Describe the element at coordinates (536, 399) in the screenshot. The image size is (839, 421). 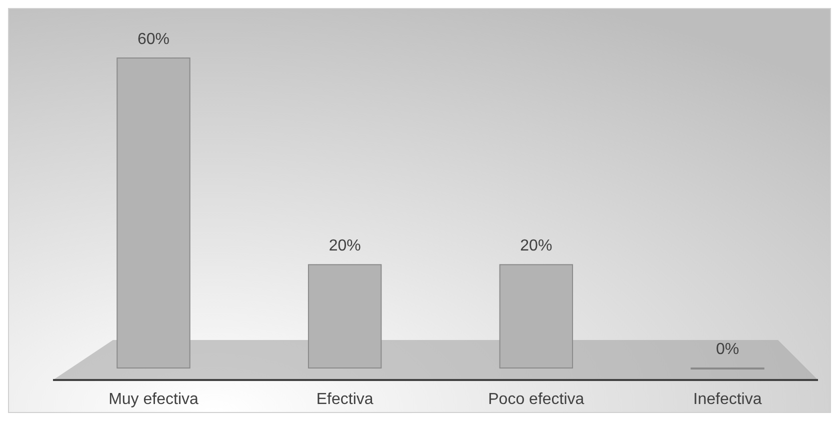
I see `x-tick-label: Poco efectiva` at that location.